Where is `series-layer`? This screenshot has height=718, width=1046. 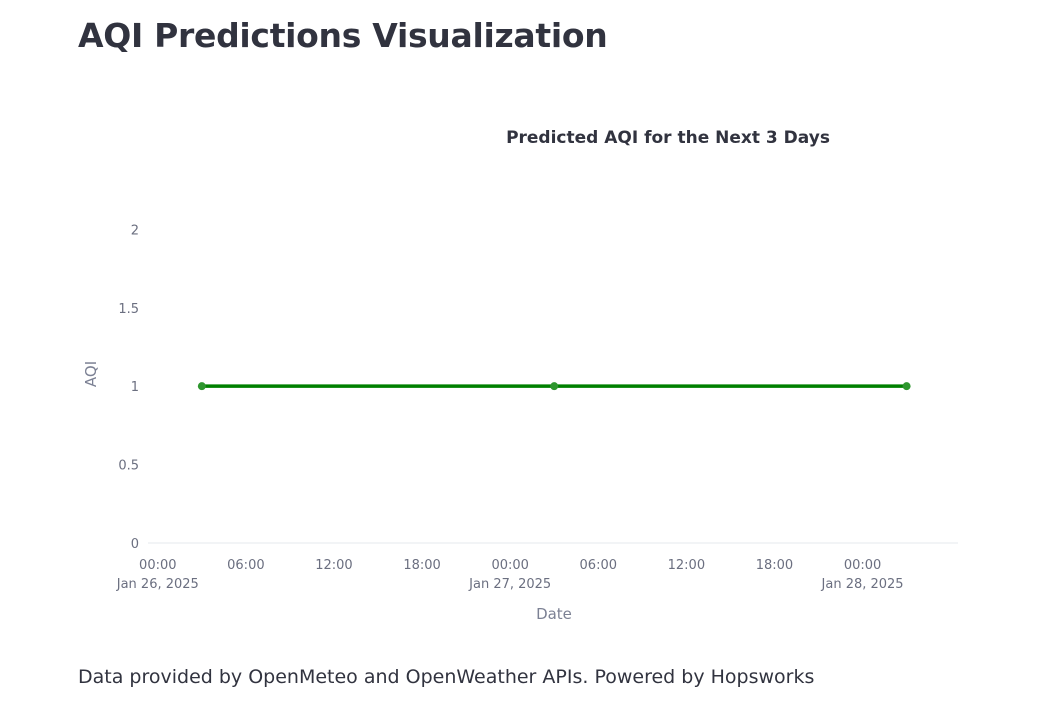 series-layer is located at coordinates (554, 386).